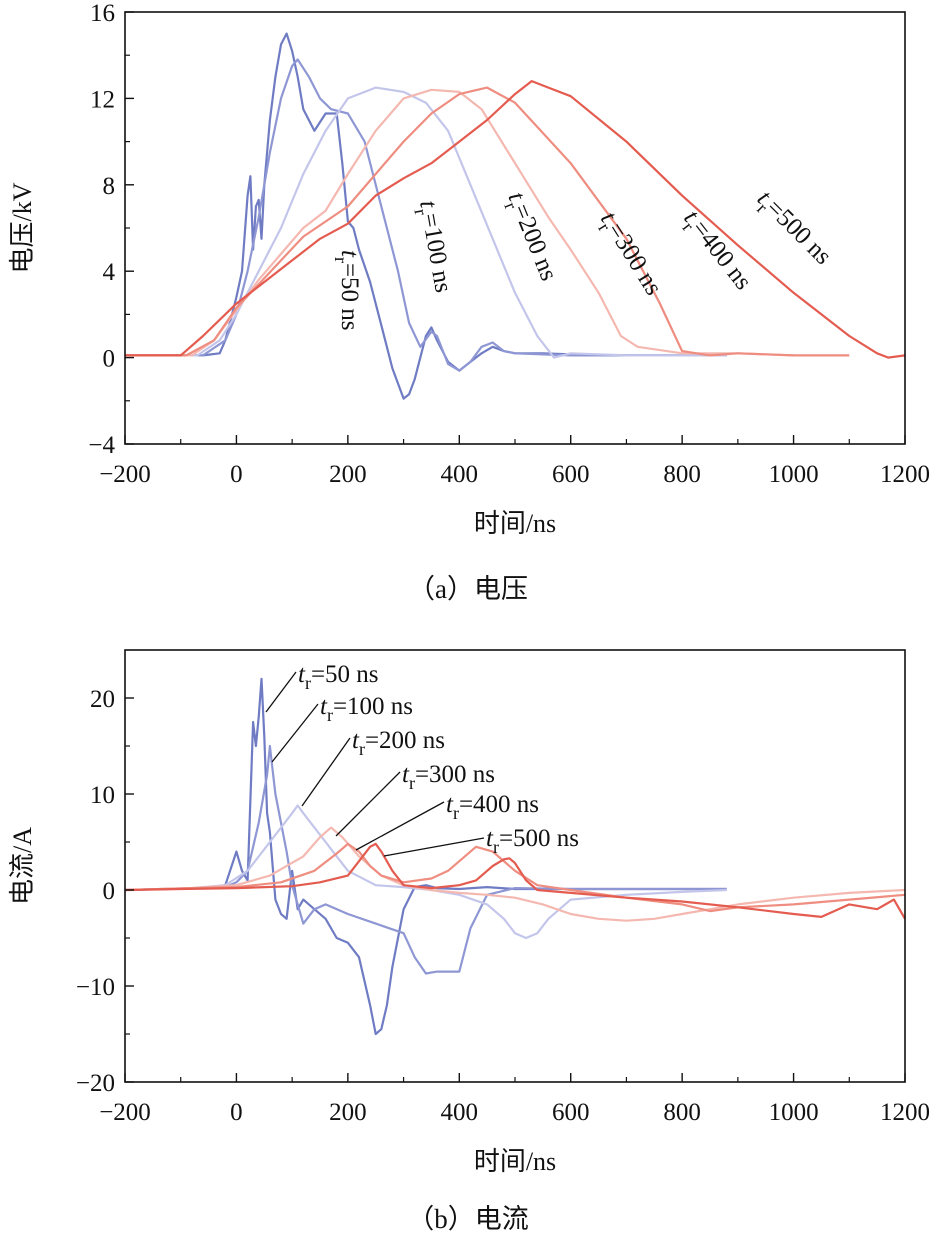 This screenshot has width=937, height=1242. What do you see at coordinates (102, 99) in the screenshot?
I see `y-tick-label: 12` at bounding box center [102, 99].